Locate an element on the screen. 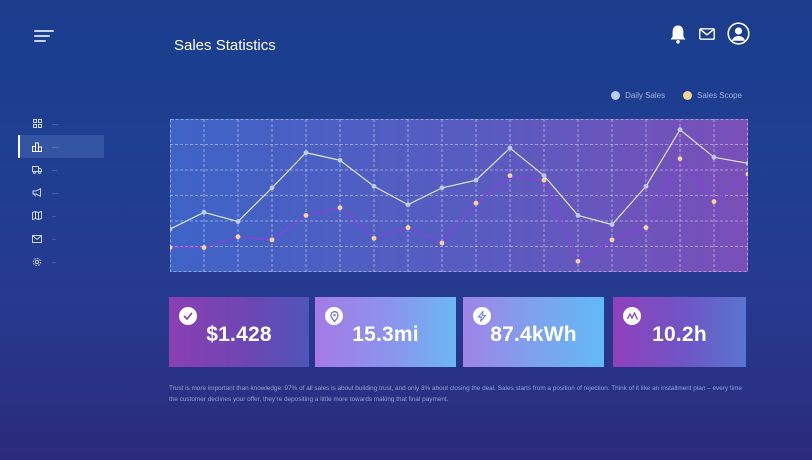 The width and height of the screenshot is (812, 460). stat-value: 87.4kWh is located at coordinates (533, 334).